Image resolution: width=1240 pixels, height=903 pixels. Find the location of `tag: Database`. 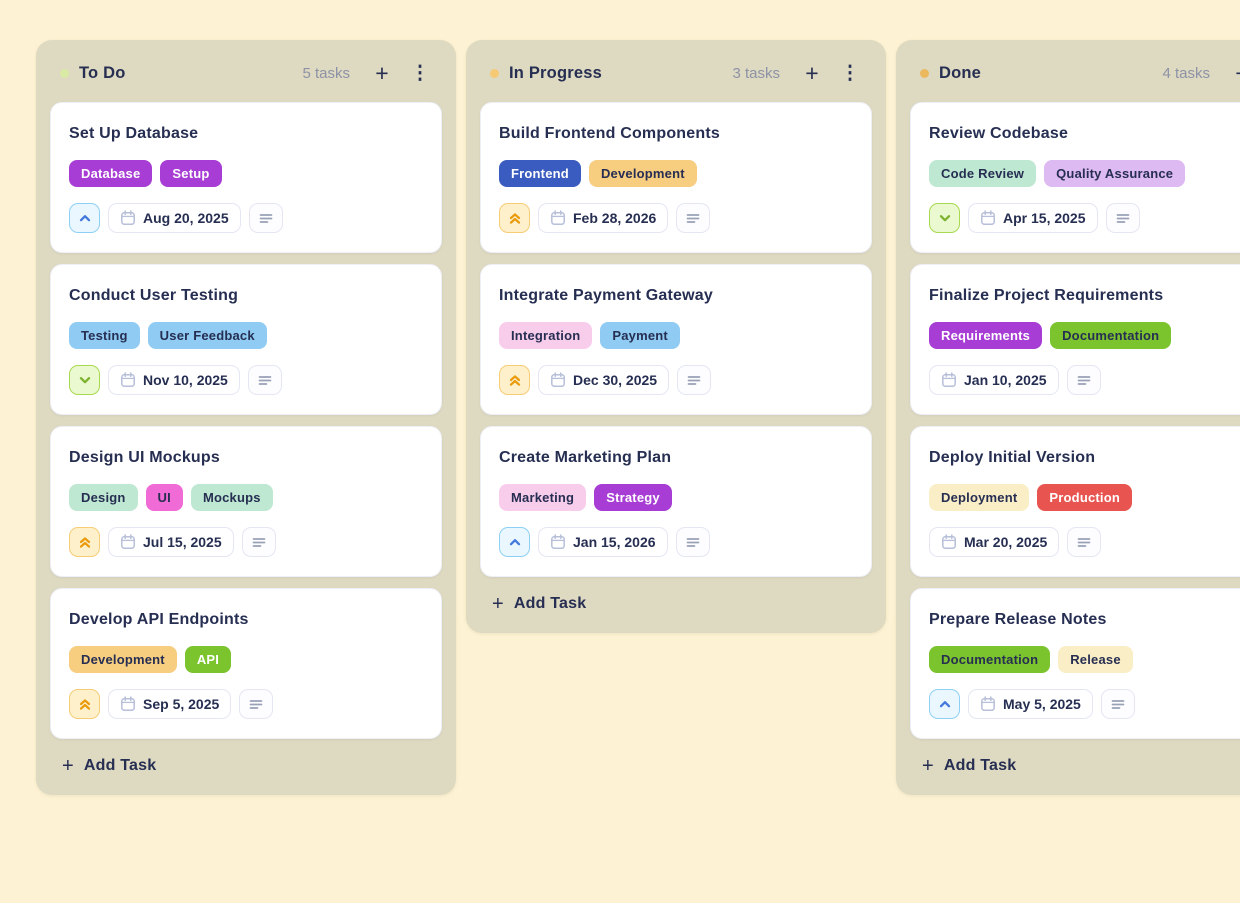

tag: Database is located at coordinates (111, 173).